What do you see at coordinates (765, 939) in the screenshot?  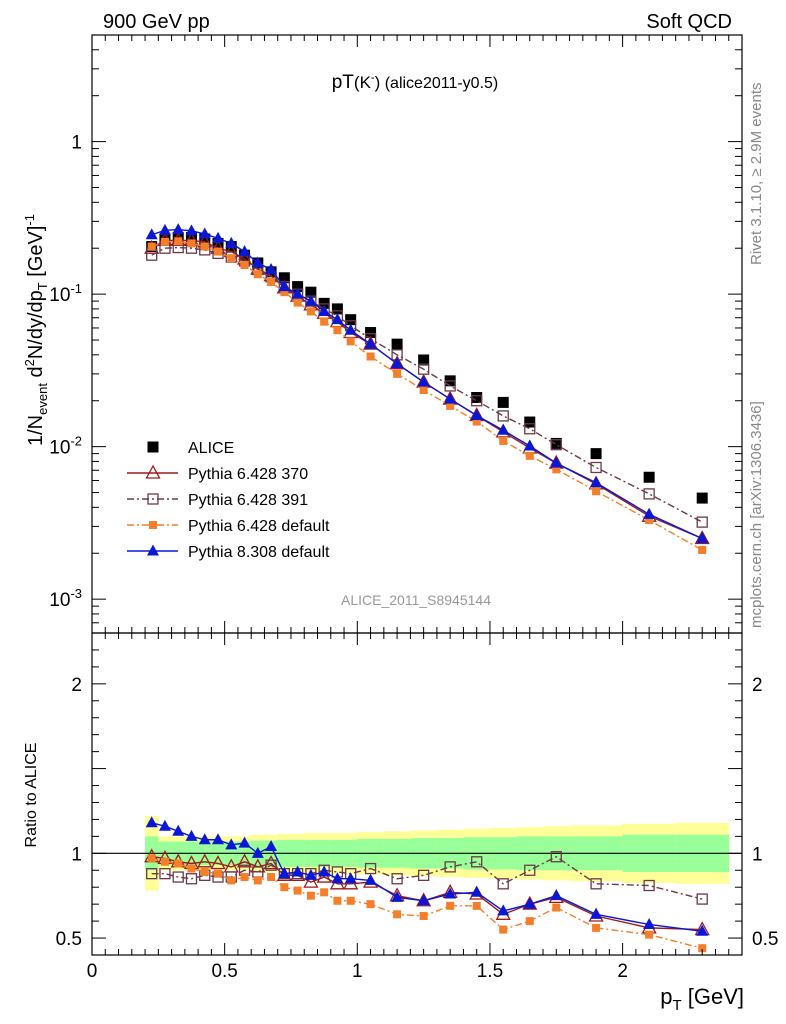 I see `ratio-y-tick-label-right: 0.5` at bounding box center [765, 939].